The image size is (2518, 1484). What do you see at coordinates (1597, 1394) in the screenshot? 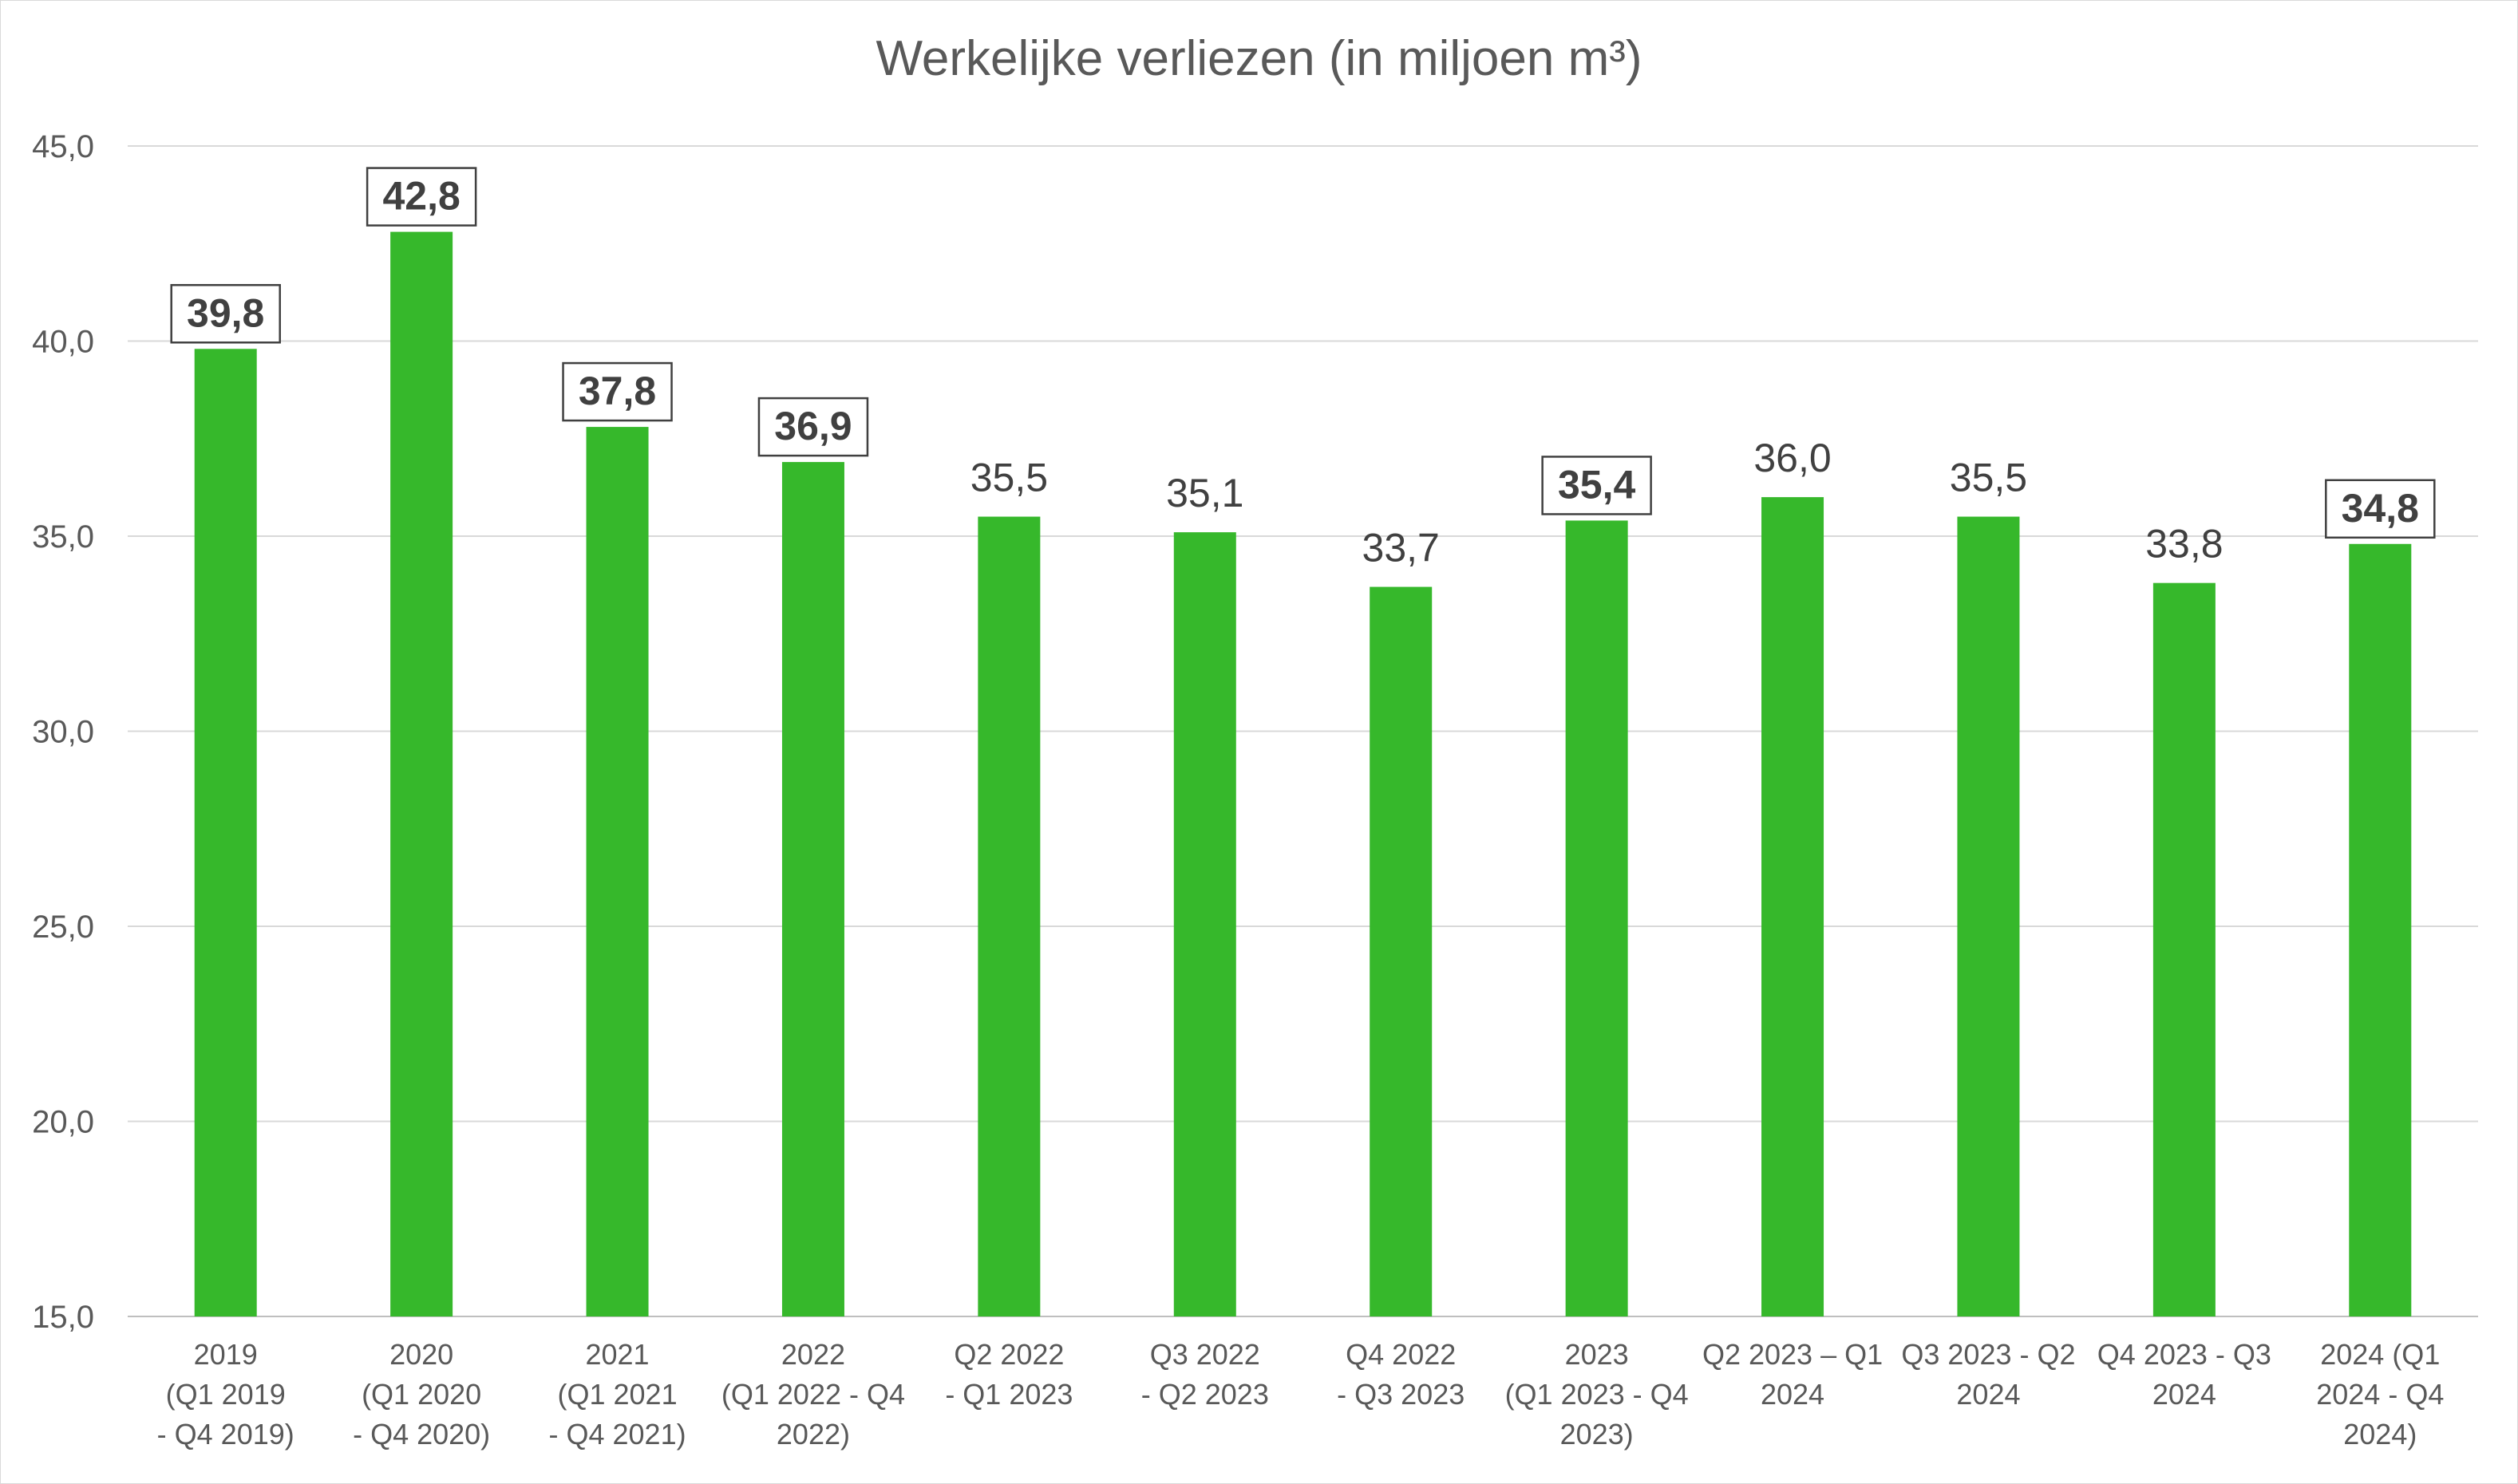
I see `x-tick-label: (Q1 2023 - Q4` at bounding box center [1597, 1394].